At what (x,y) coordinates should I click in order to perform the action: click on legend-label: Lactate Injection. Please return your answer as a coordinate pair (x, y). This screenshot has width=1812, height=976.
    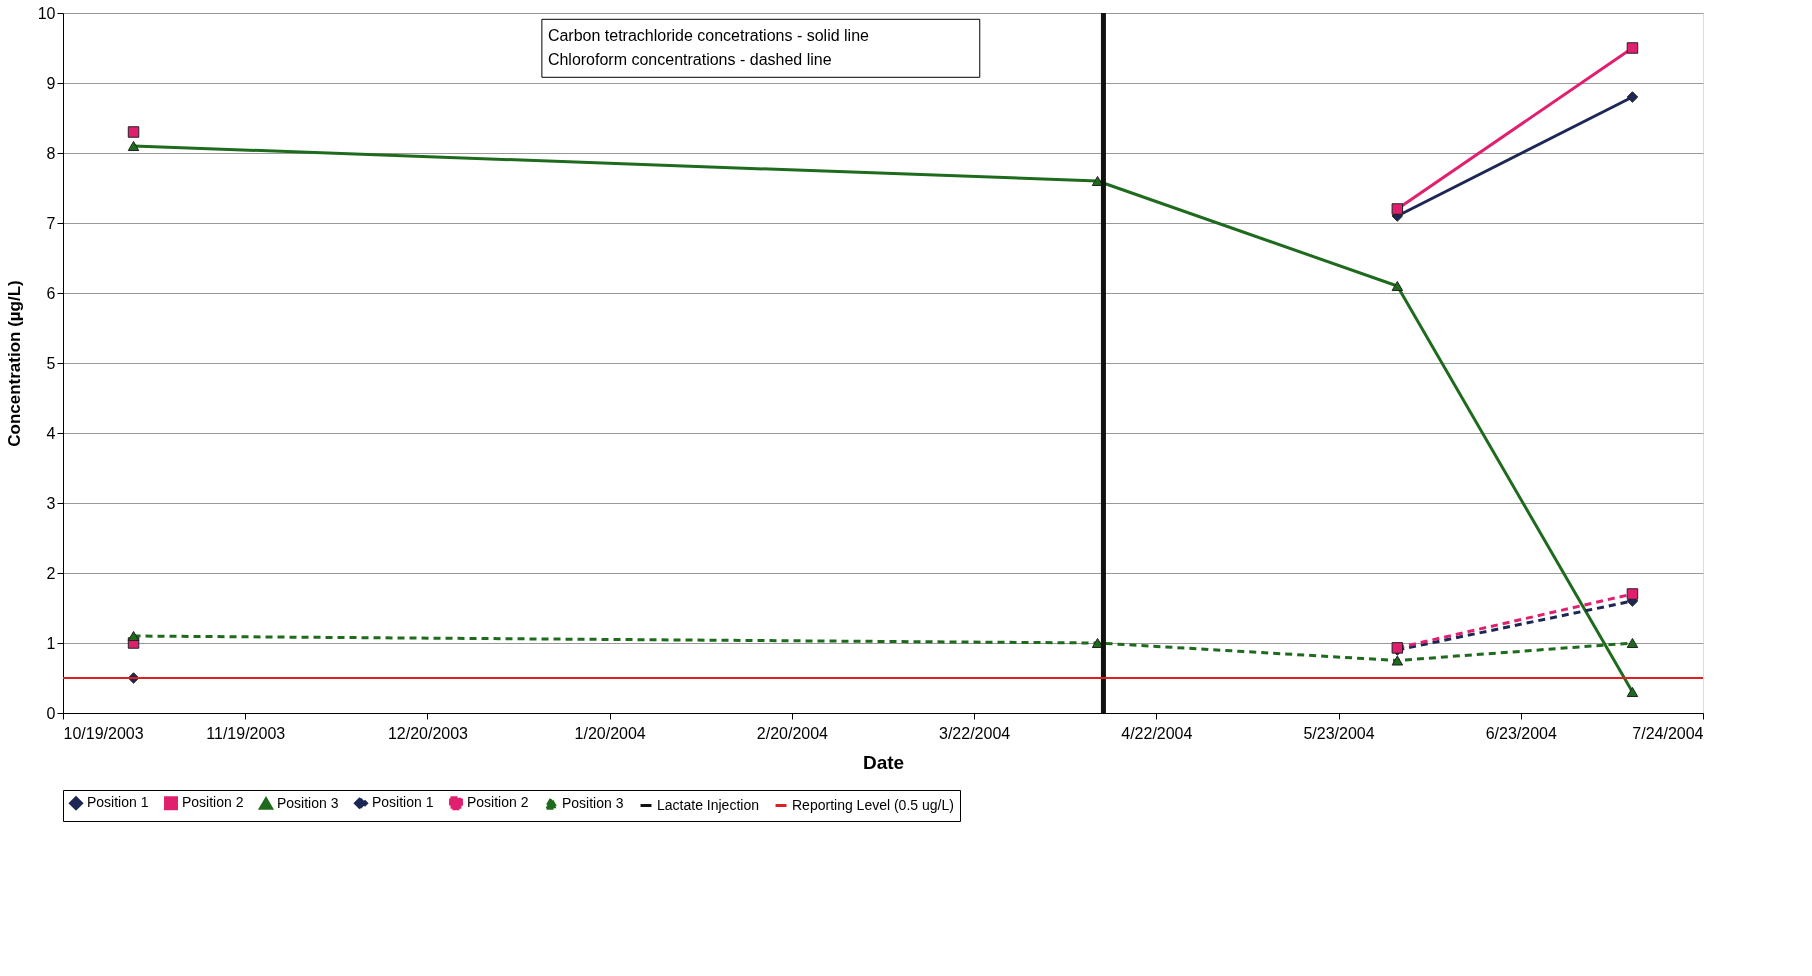
    Looking at the image, I should click on (708, 804).